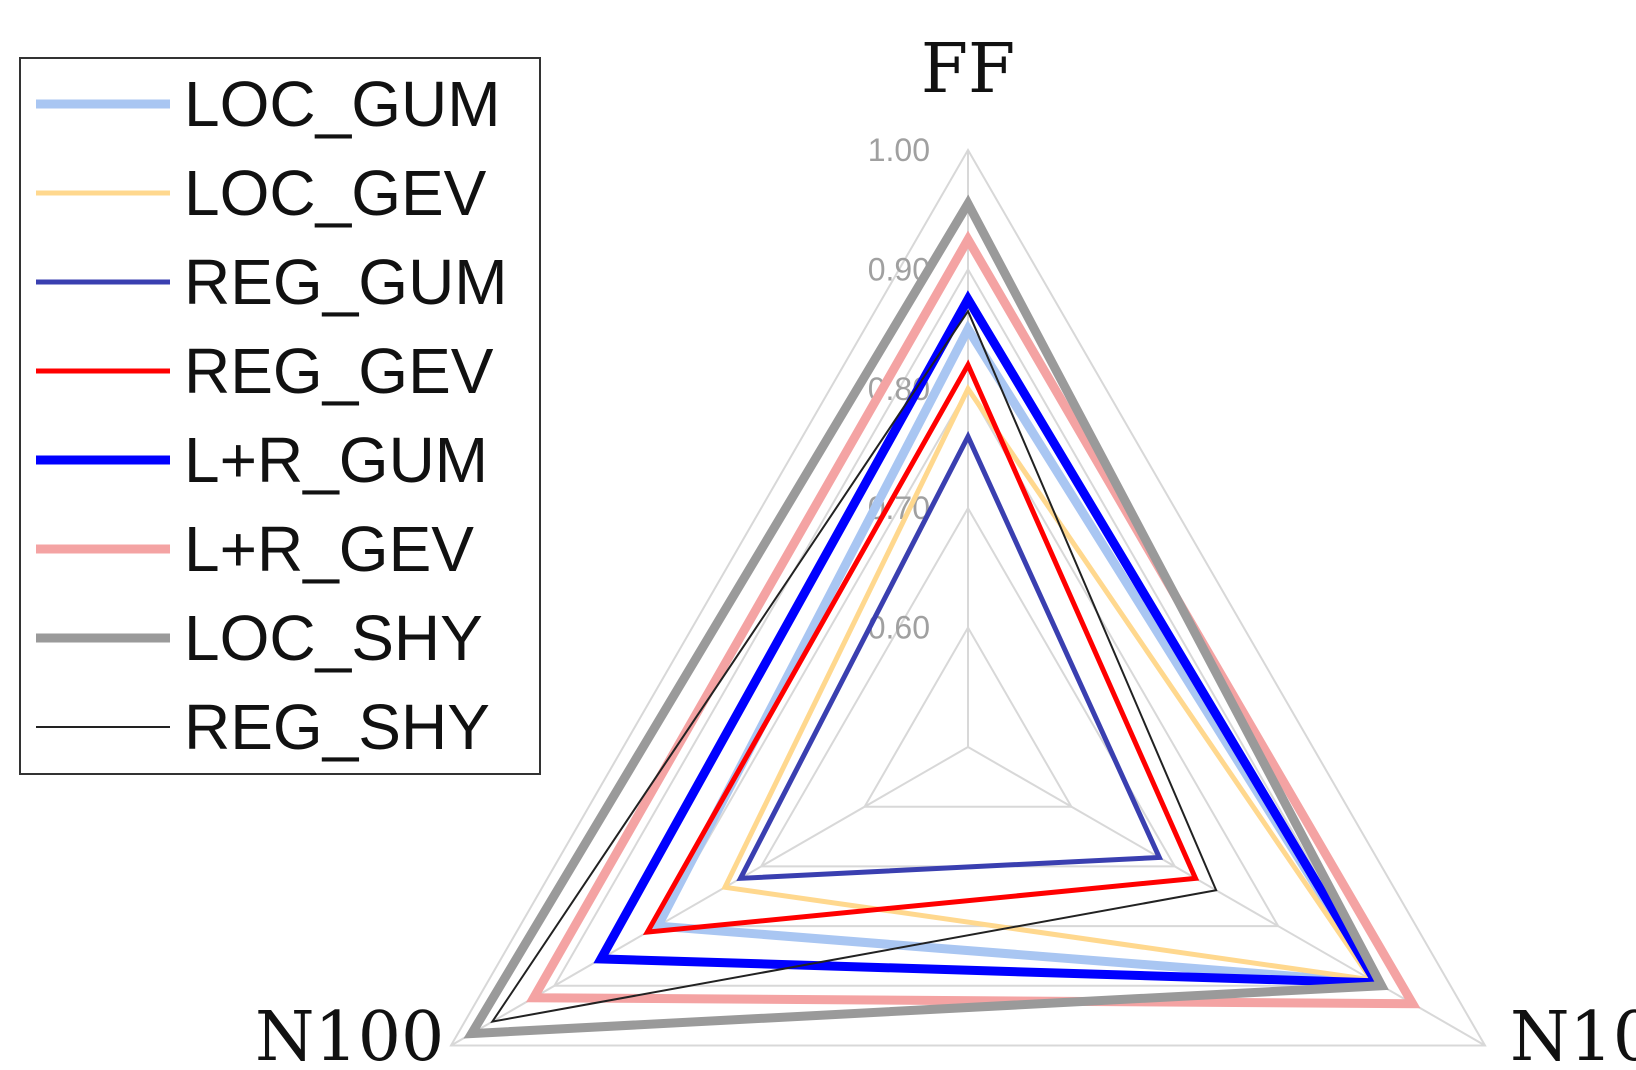  What do you see at coordinates (899, 150) in the screenshot?
I see `tick-label-5: 1.00` at bounding box center [899, 150].